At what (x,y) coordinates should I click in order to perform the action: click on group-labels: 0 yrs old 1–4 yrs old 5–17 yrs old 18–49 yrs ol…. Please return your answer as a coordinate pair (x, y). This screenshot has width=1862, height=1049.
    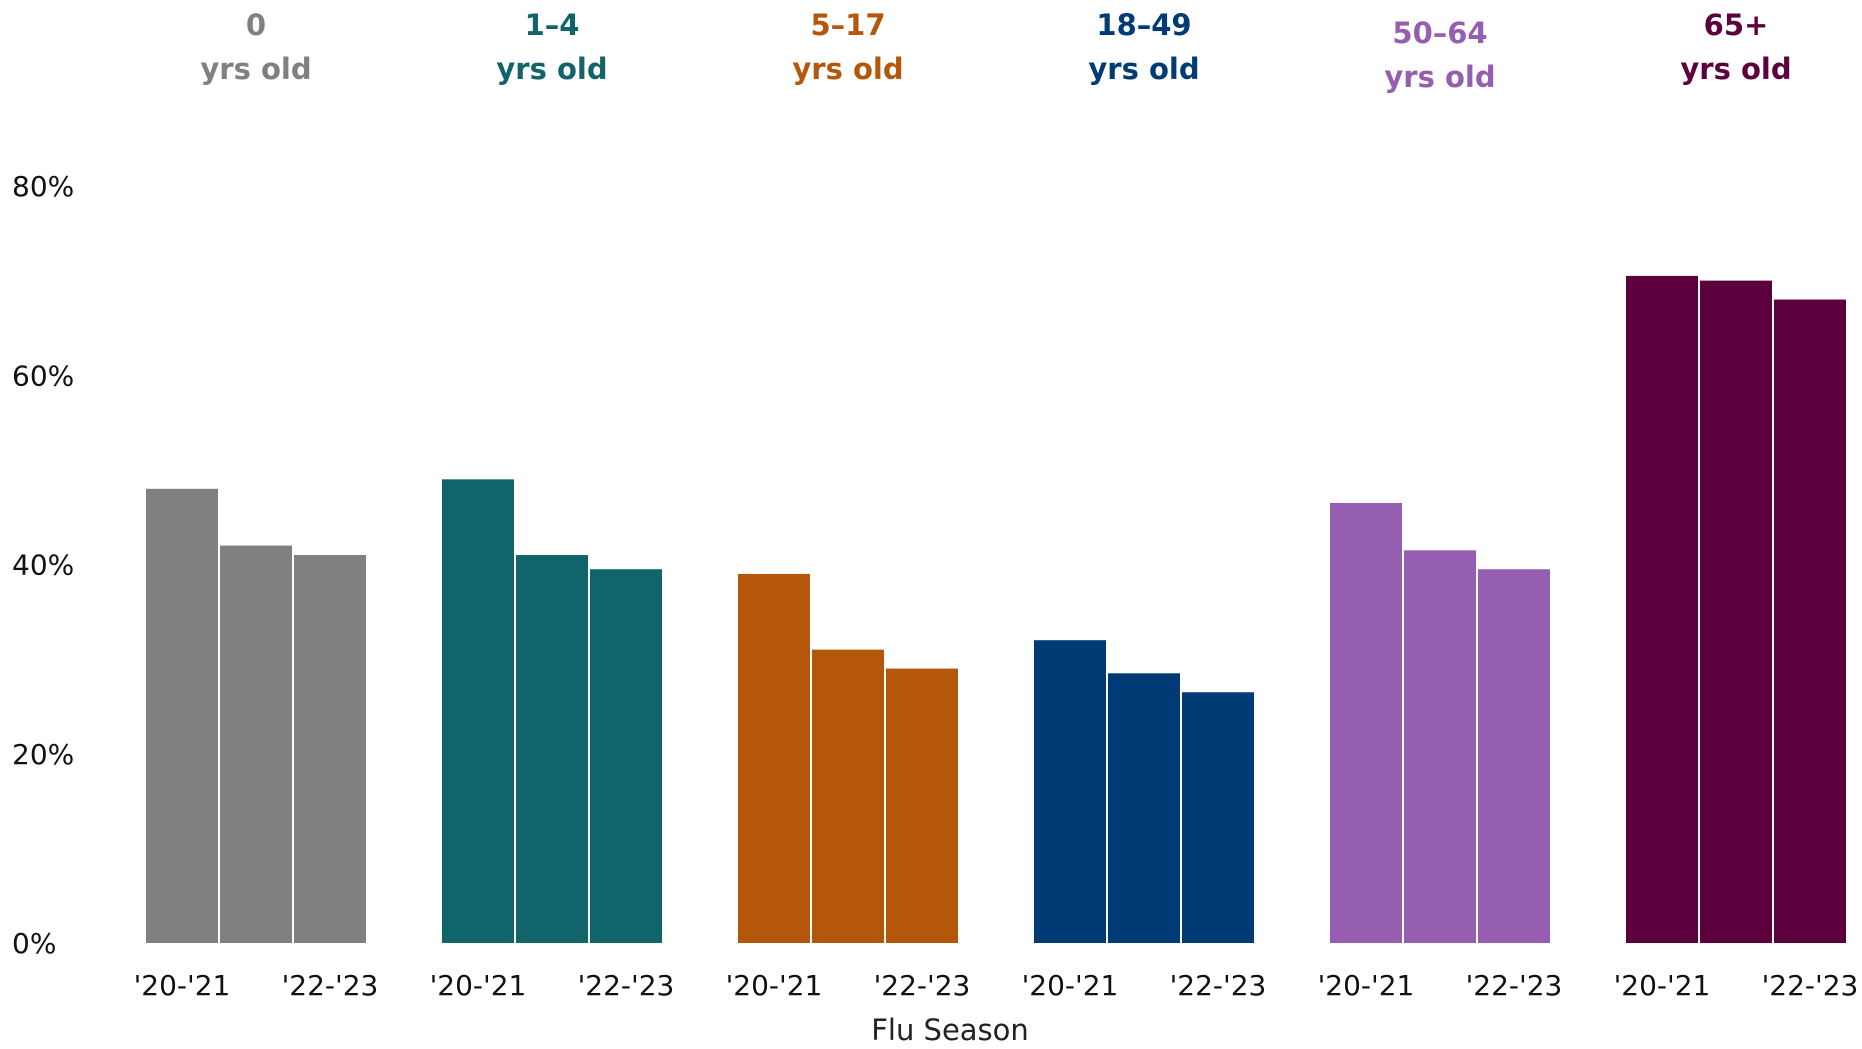
    Looking at the image, I should click on (995, 51).